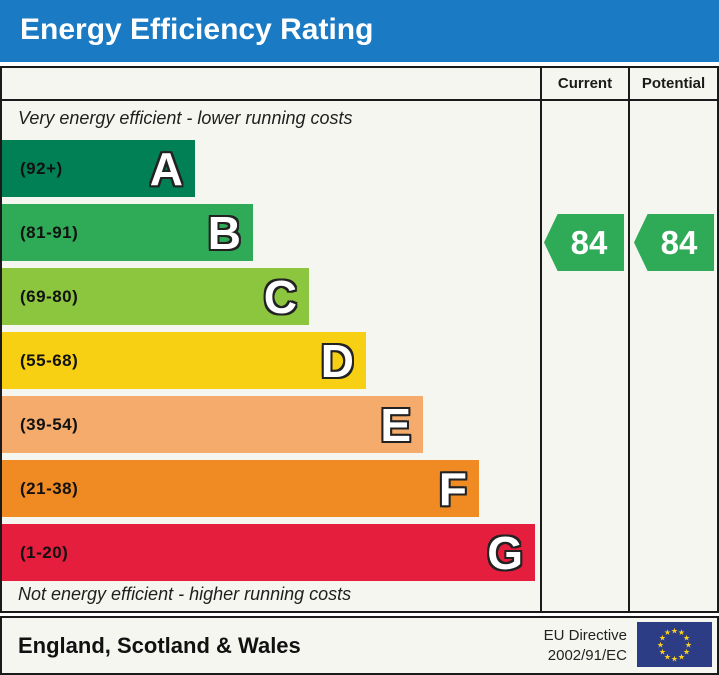  I want to click on band-a: (92+) A, so click(98, 168).